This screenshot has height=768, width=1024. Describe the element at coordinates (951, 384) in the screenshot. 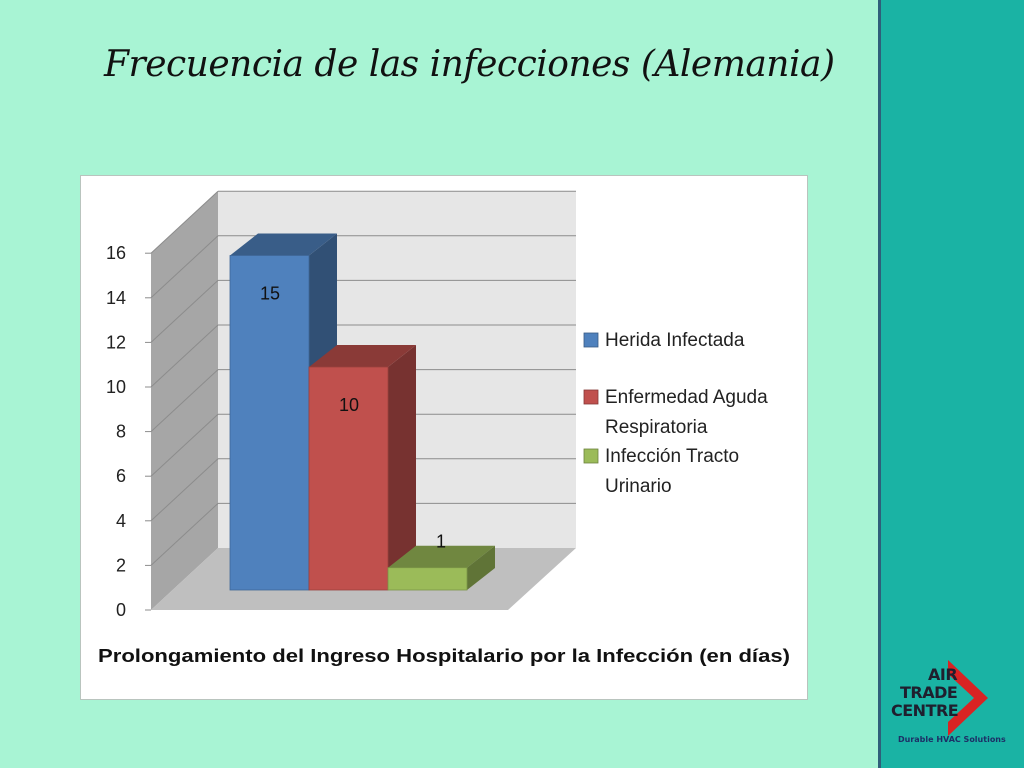

I see `sidebar-panel` at that location.